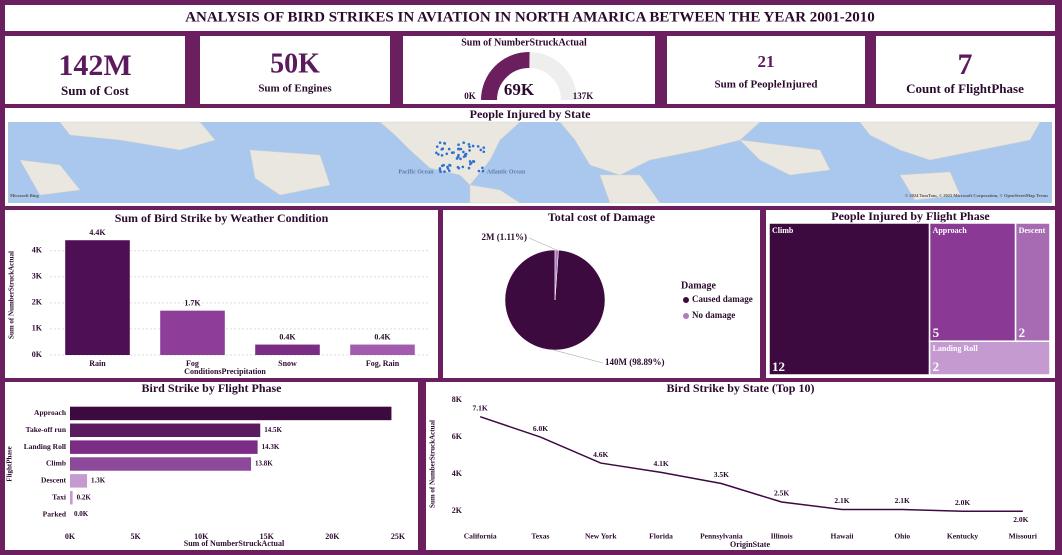  Describe the element at coordinates (37, 354) in the screenshot. I see `y-tick-label: 0K` at that location.